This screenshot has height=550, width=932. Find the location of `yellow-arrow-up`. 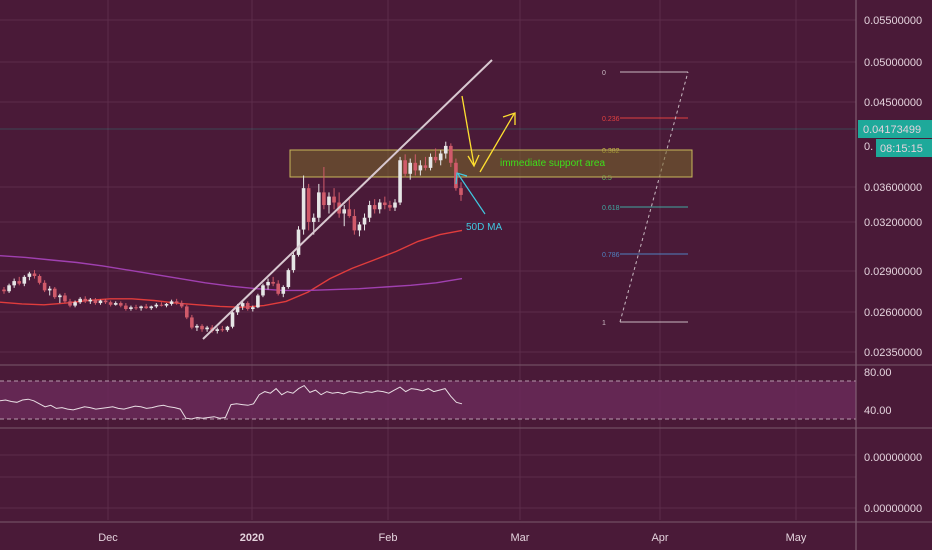

yellow-arrow-up is located at coordinates (497, 143).